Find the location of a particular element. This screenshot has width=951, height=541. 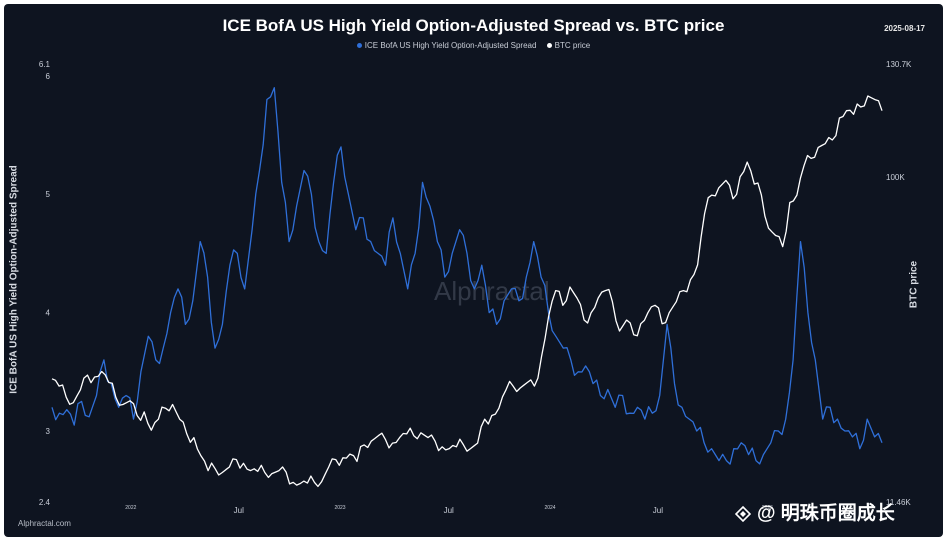

chart-date: 2025-08-17 is located at coordinates (904, 28).